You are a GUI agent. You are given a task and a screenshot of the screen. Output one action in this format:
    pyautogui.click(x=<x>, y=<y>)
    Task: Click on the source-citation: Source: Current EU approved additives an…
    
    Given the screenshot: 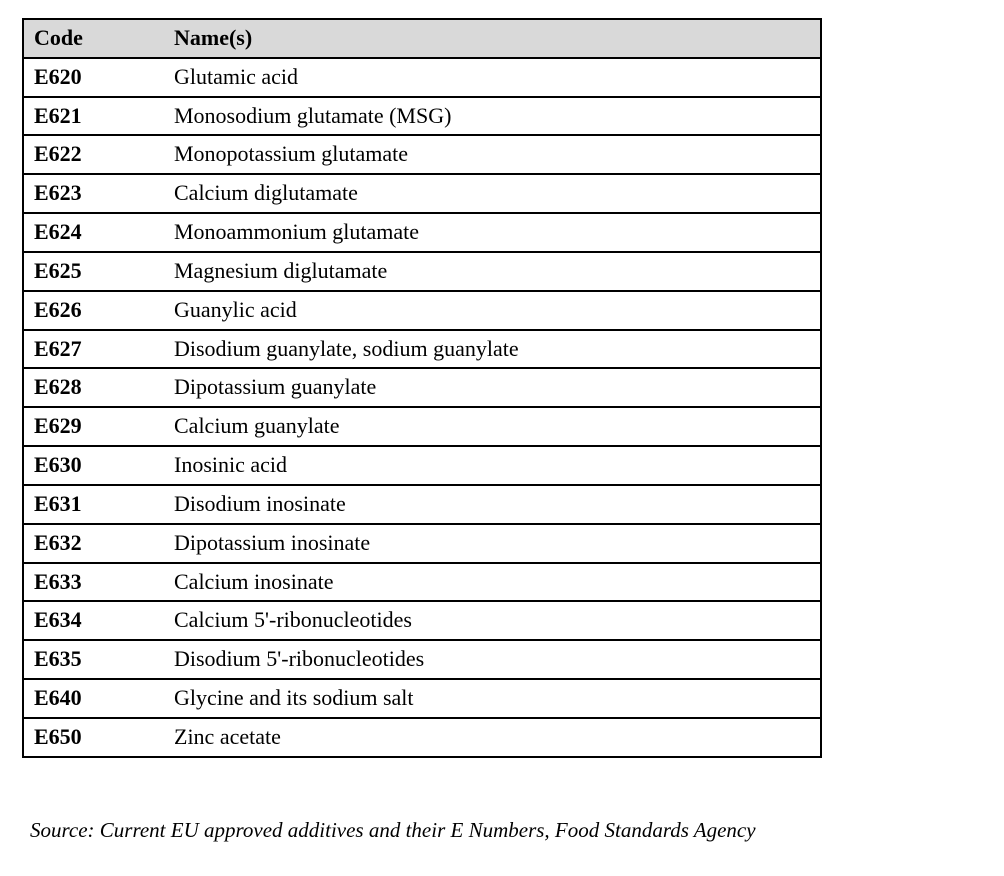 What is the action you would take?
    pyautogui.click(x=393, y=830)
    